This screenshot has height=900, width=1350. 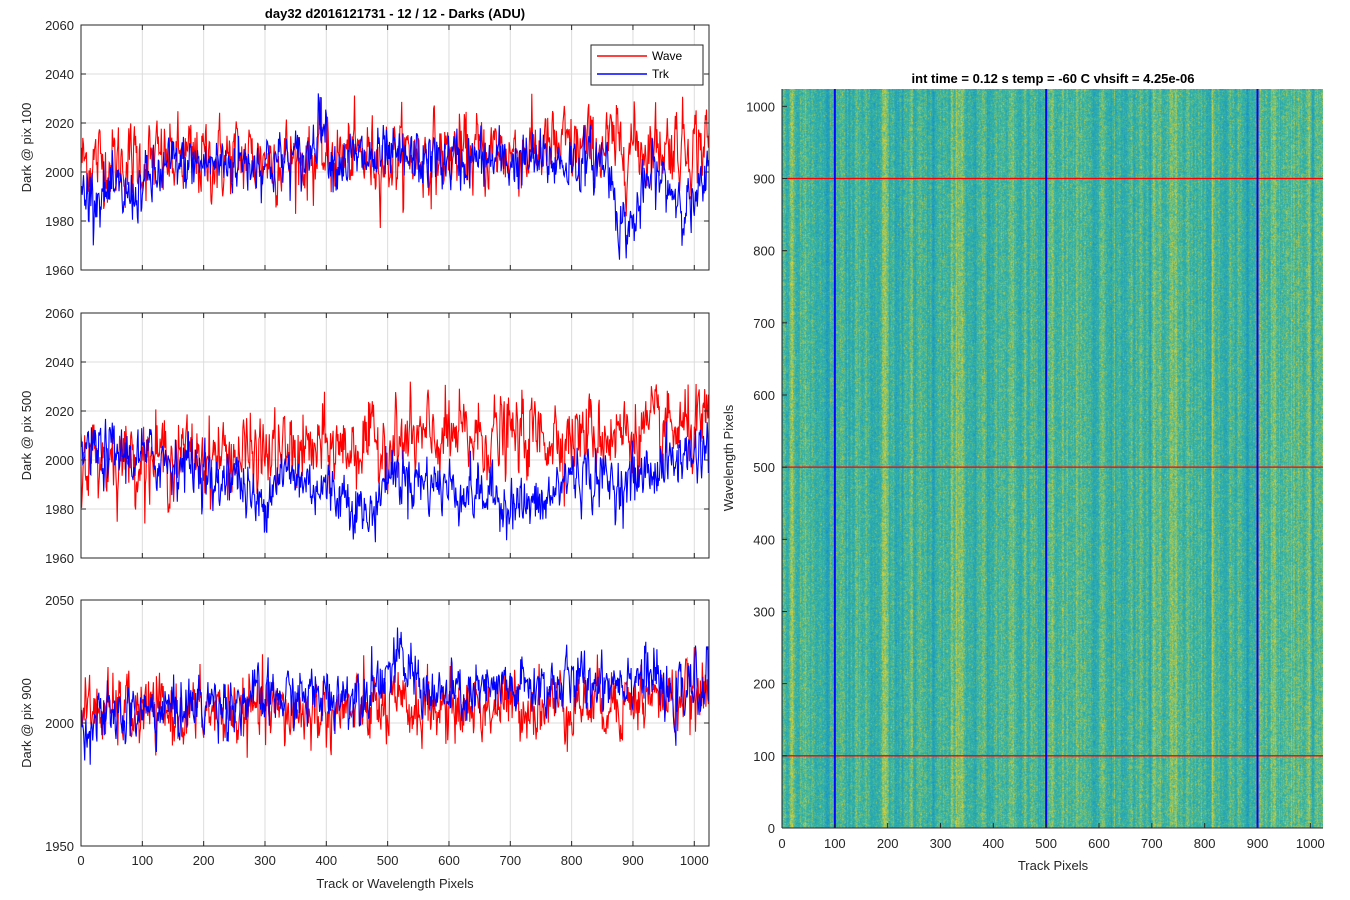 I want to click on heatmap-x-tick-label: 800, so click(x=1205, y=843).